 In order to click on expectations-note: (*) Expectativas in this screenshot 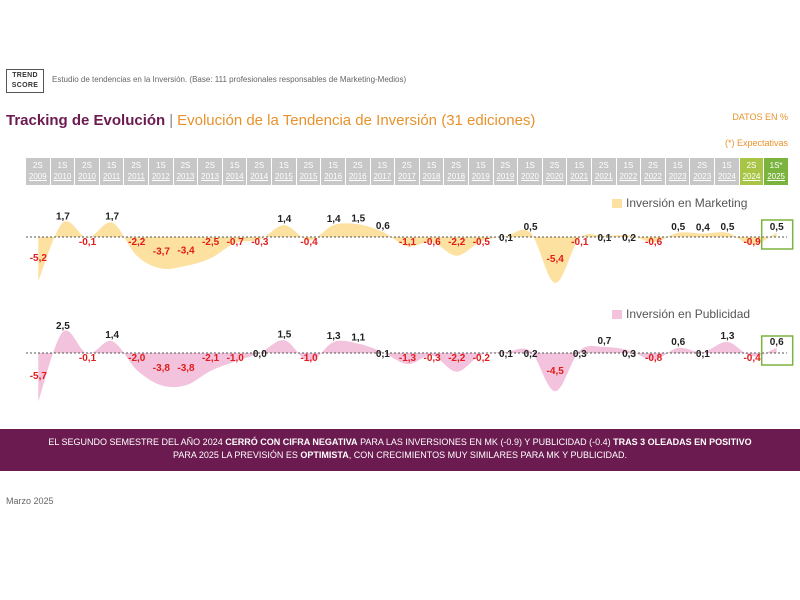, I will do `click(756, 143)`.